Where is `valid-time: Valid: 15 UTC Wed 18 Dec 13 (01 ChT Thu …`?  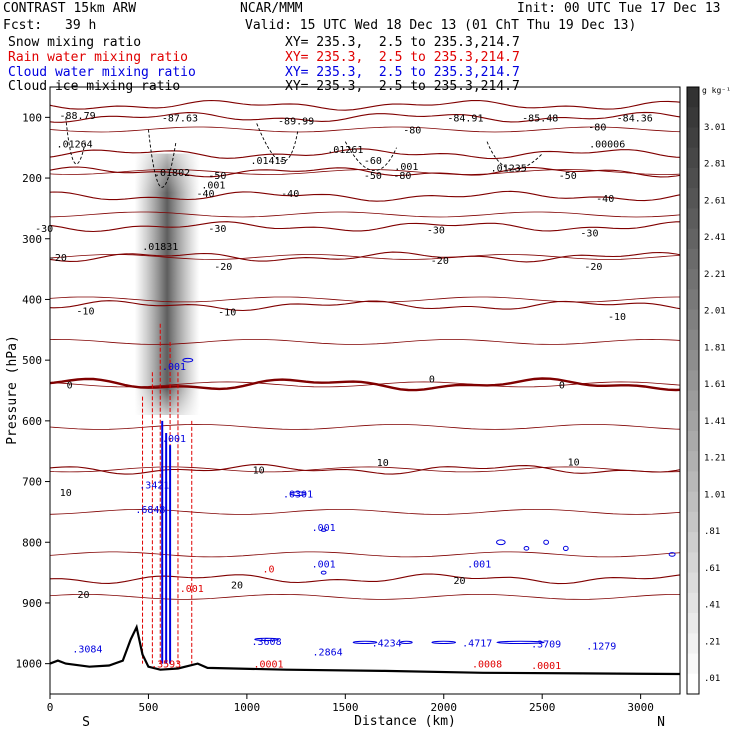
valid-time: Valid: 15 UTC Wed 18 Dec 13 (01 ChT Thu … is located at coordinates (441, 25).